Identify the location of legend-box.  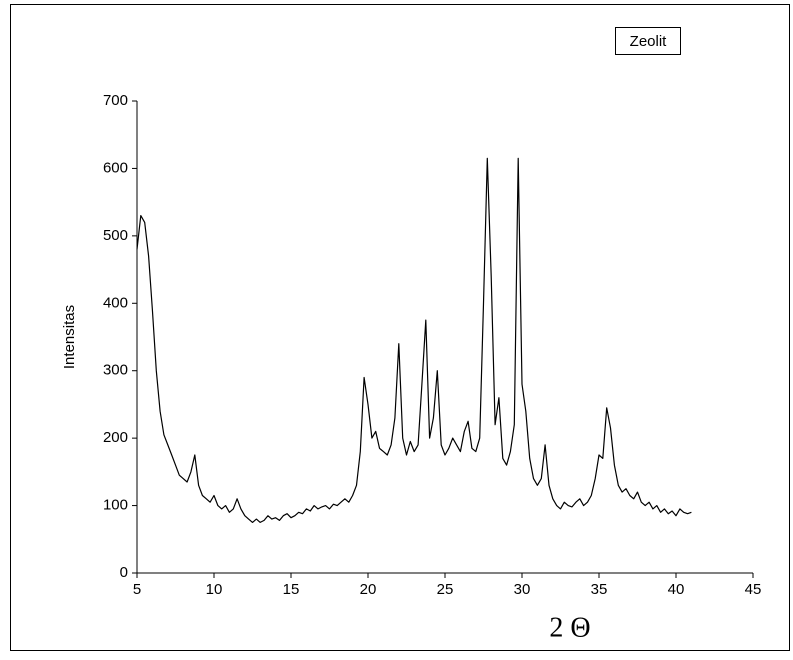
(648, 41).